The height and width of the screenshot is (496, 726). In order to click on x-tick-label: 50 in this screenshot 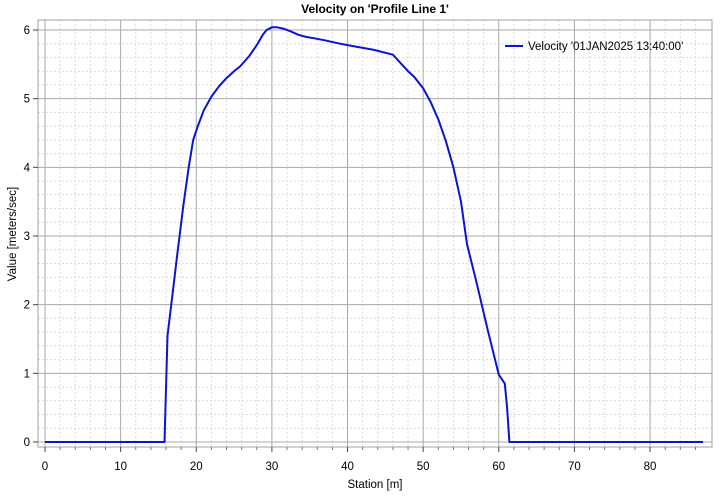, I will do `click(423, 467)`.